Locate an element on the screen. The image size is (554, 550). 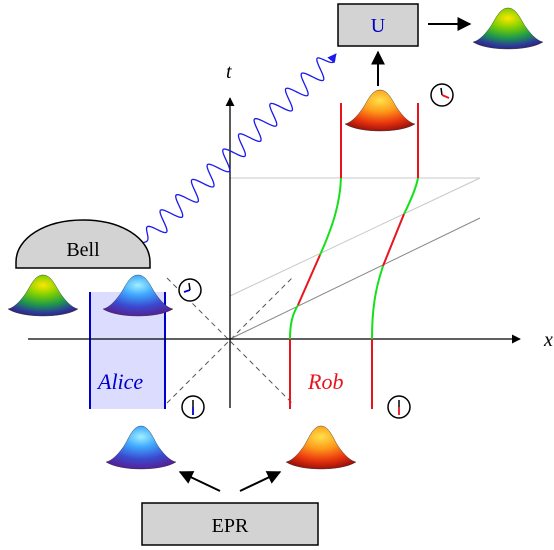
epr-to-alice-arrow is located at coordinates (199, 481).